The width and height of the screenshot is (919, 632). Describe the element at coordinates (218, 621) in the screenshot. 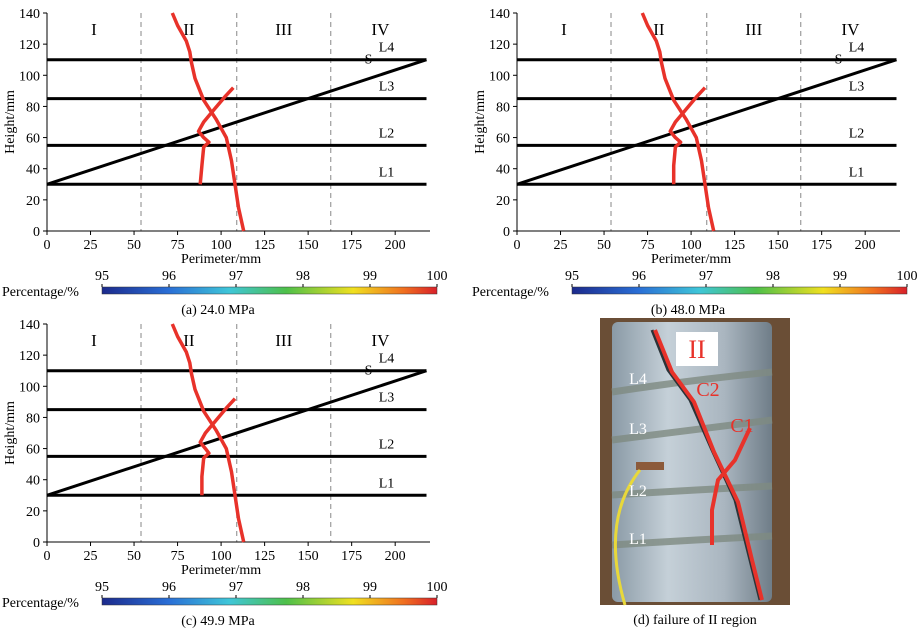

I see `caption: (c) 49.9 MPa` at that location.